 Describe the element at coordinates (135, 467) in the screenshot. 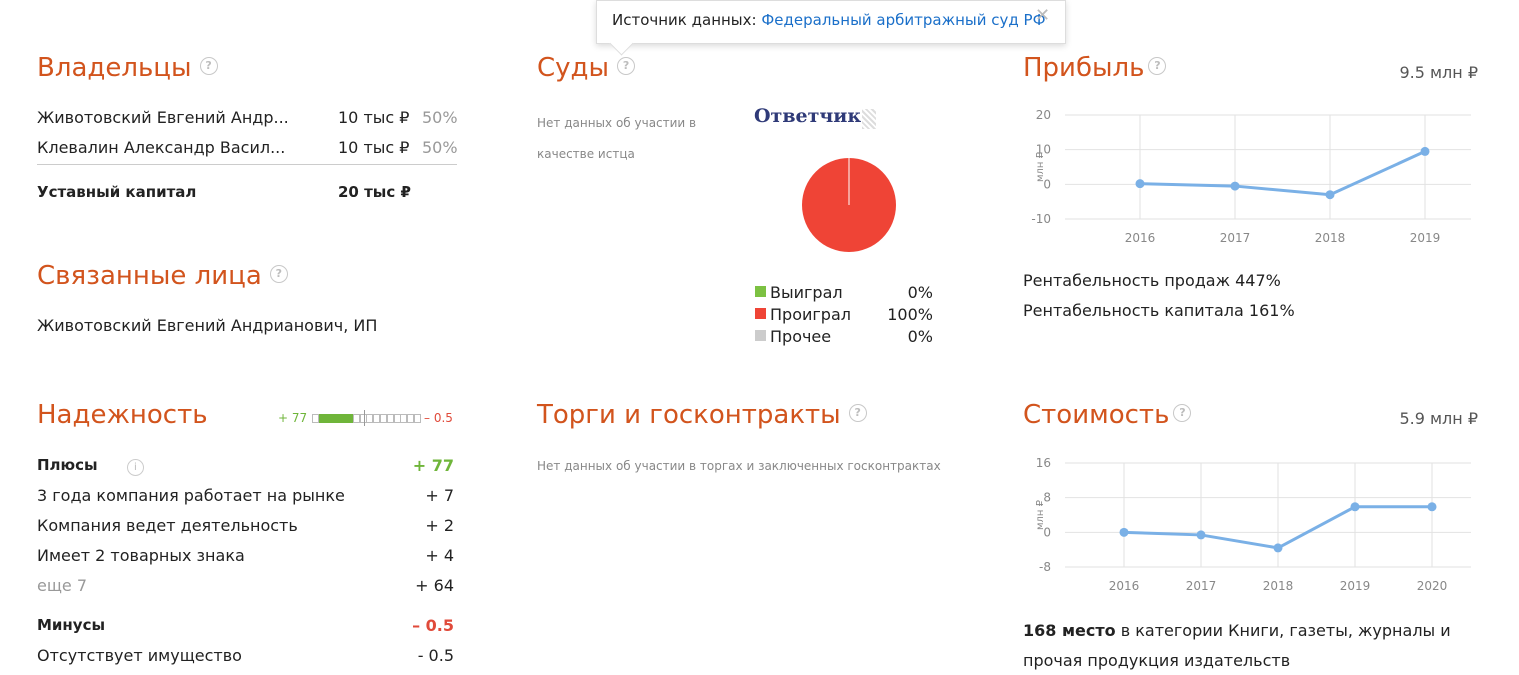

I see `info-icon: i` at that location.